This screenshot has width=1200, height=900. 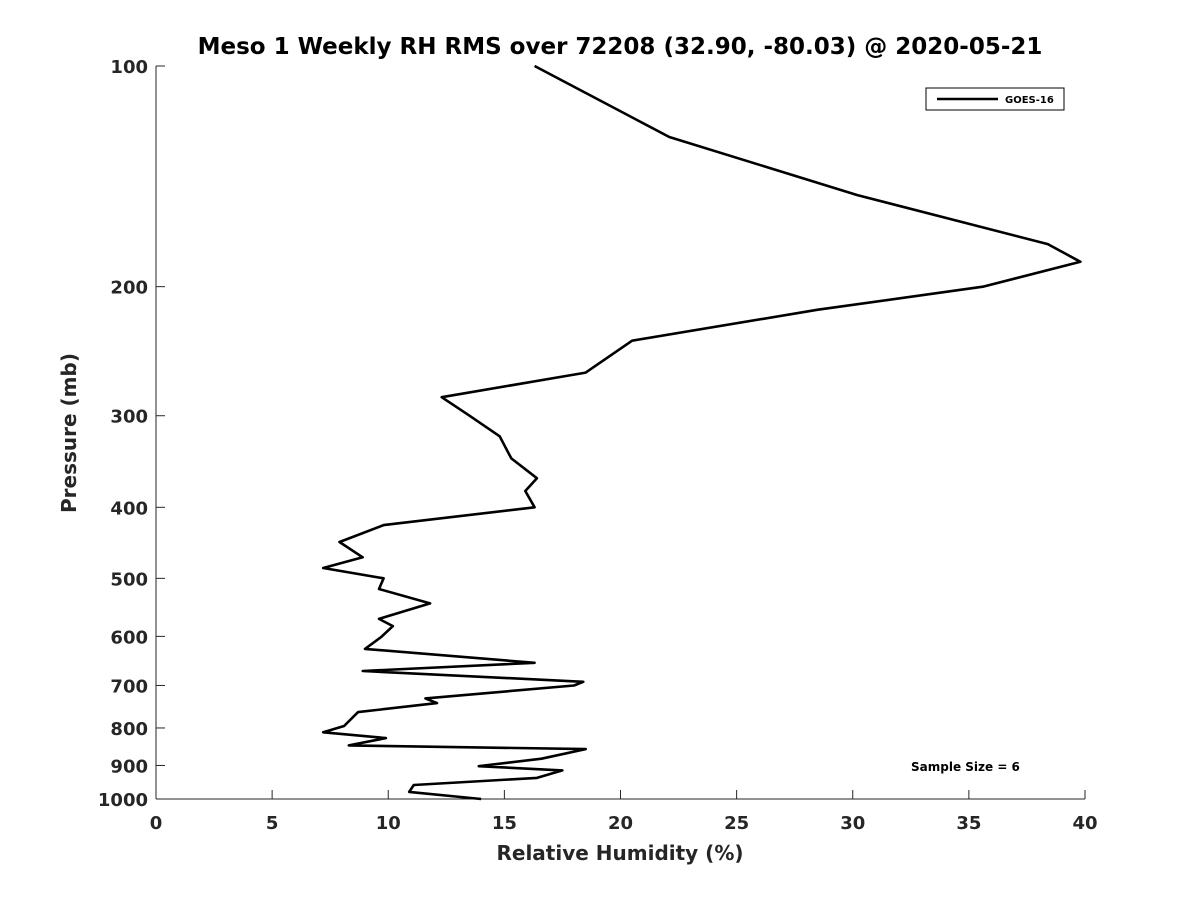 I want to click on x-tick-label: 5, so click(x=272, y=823).